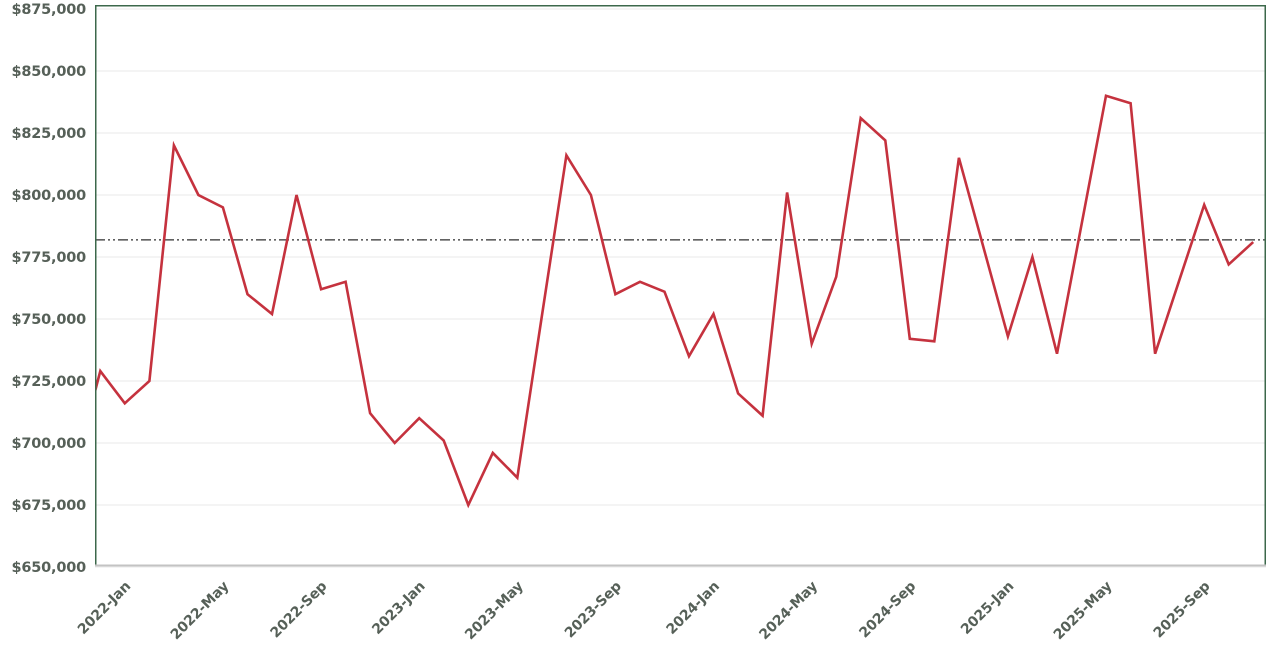  I want to click on y-tick-label: $775,000, so click(48, 258).